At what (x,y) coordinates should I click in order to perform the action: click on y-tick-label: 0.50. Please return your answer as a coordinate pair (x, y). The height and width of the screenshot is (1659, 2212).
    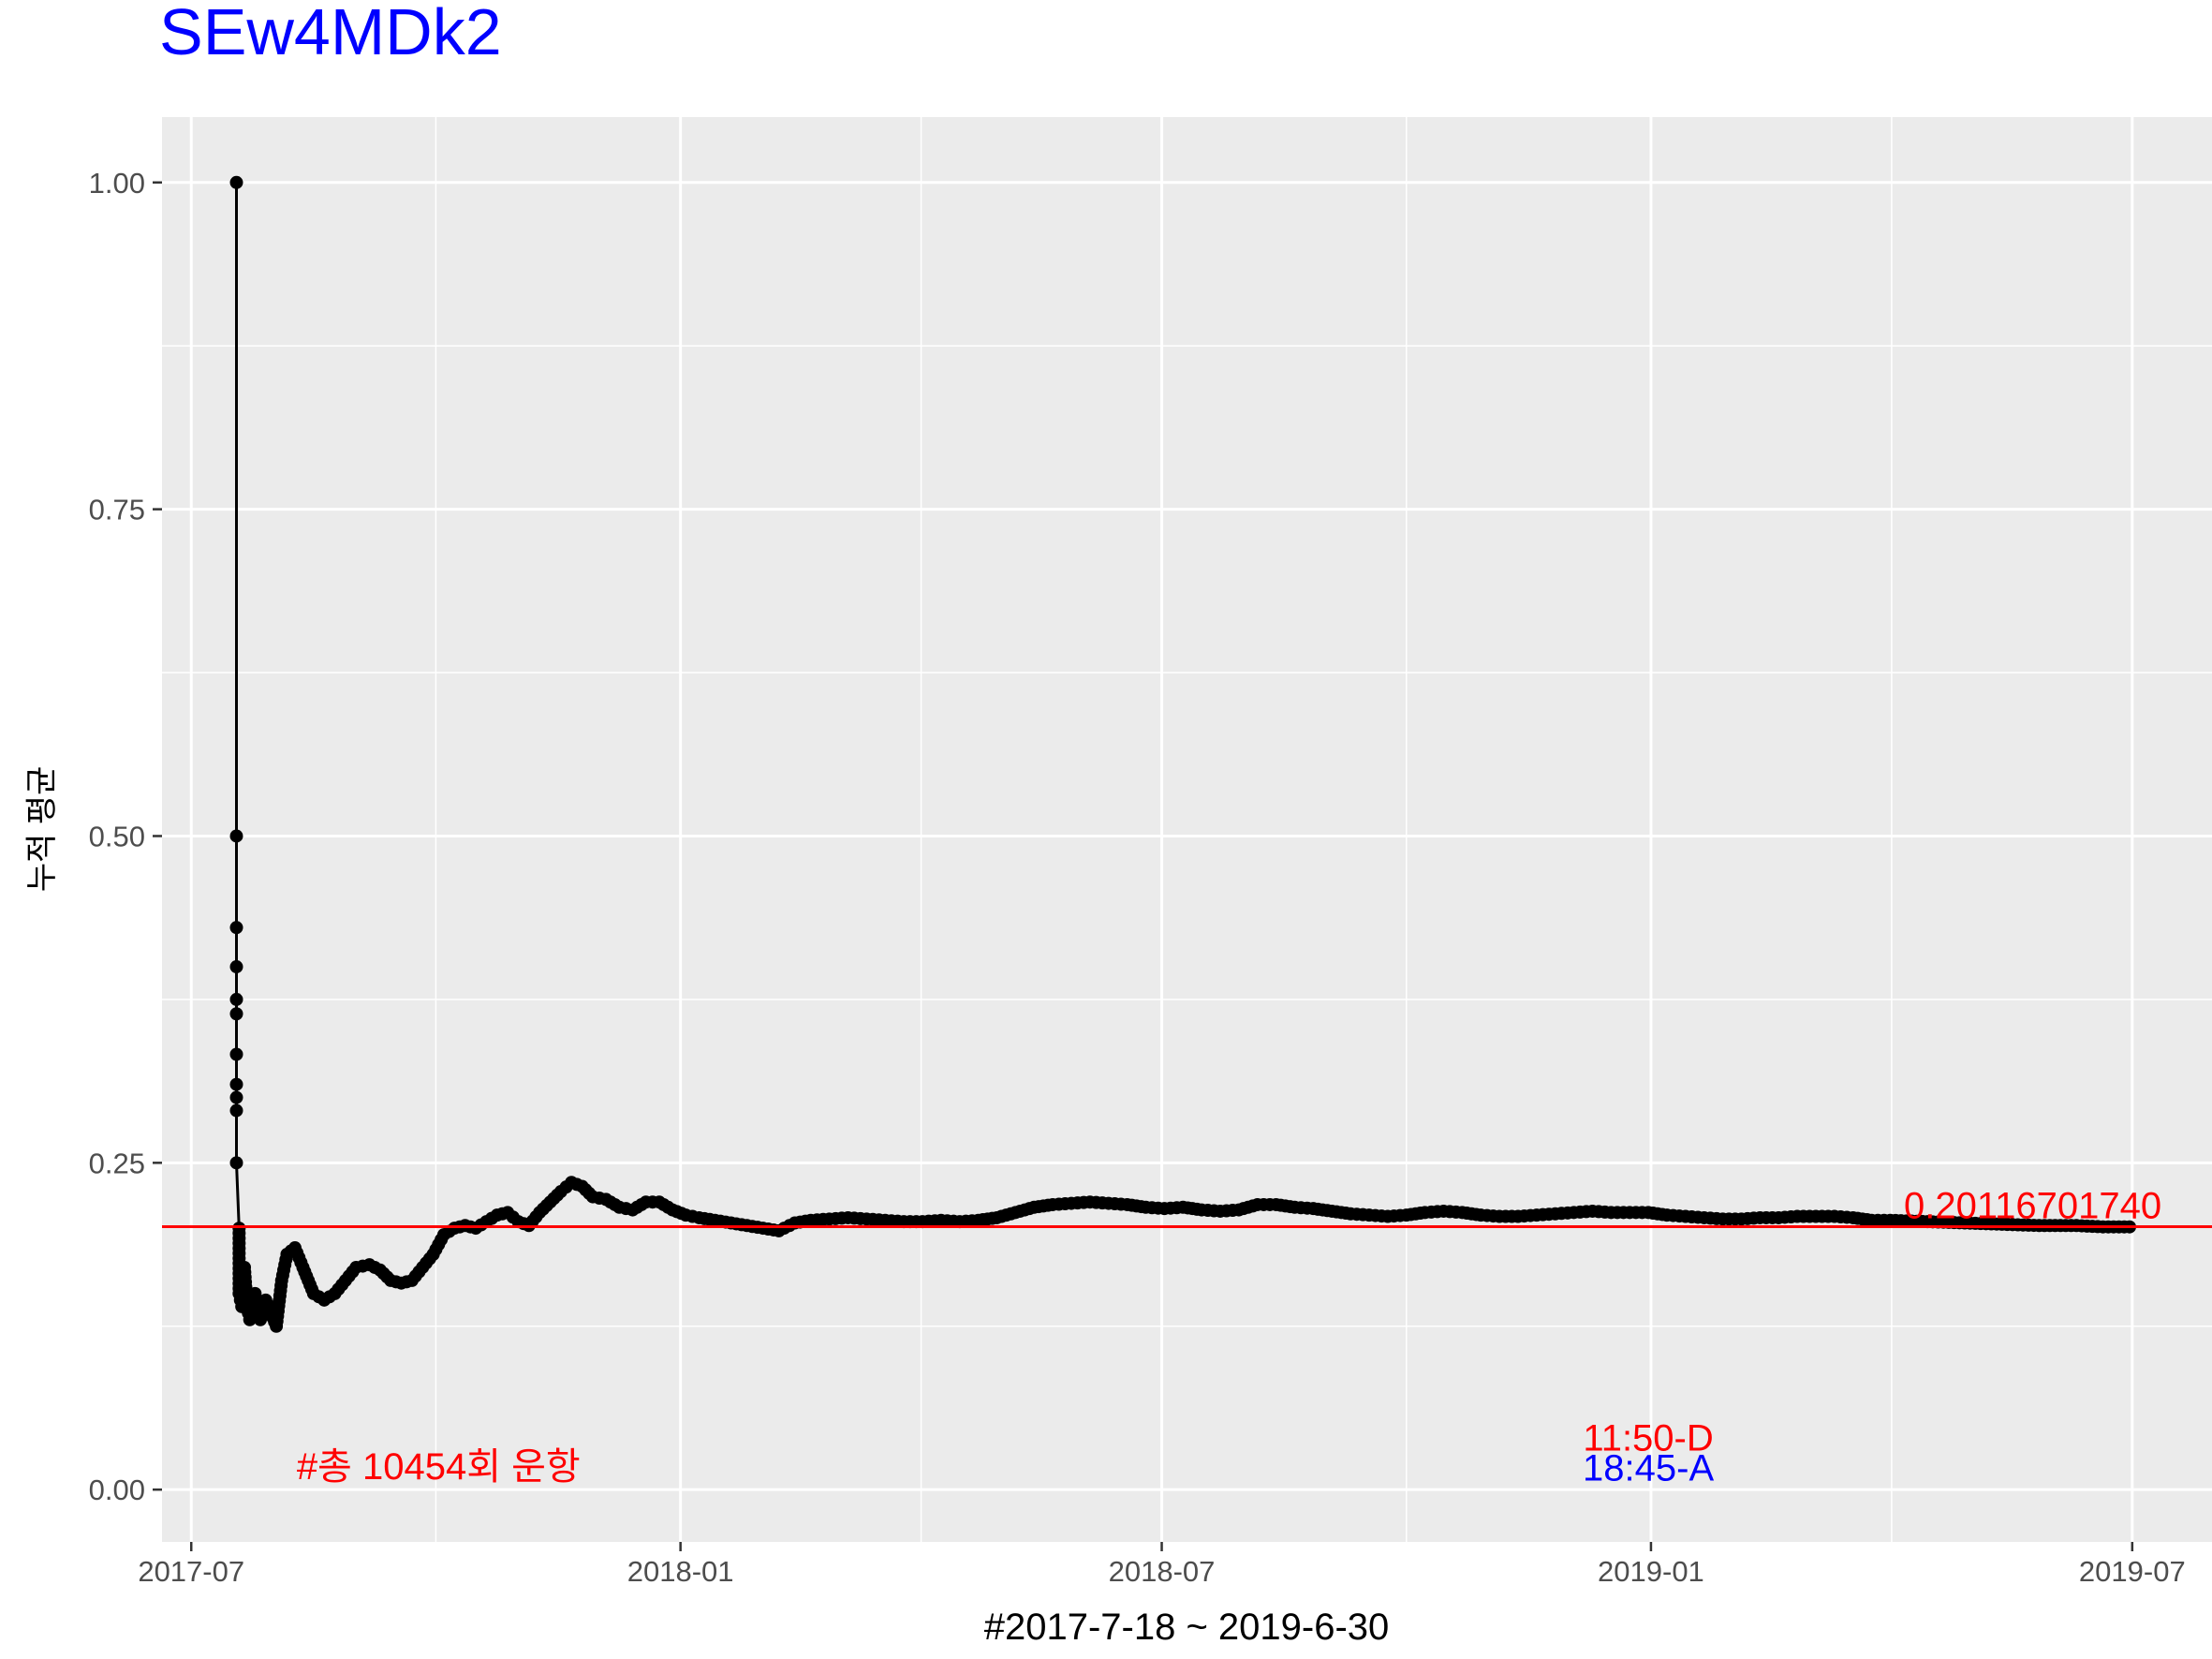
    Looking at the image, I should click on (117, 836).